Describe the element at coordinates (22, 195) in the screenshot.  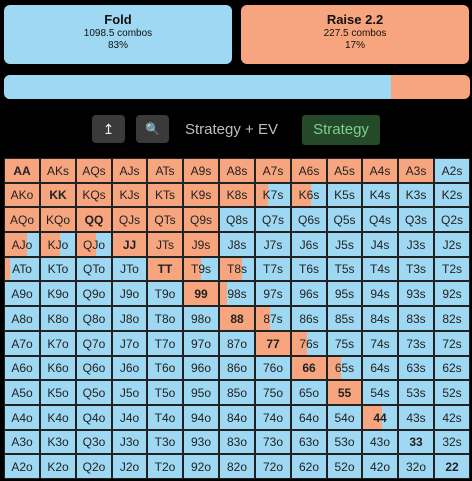
I see `hand-cell: AKo` at that location.